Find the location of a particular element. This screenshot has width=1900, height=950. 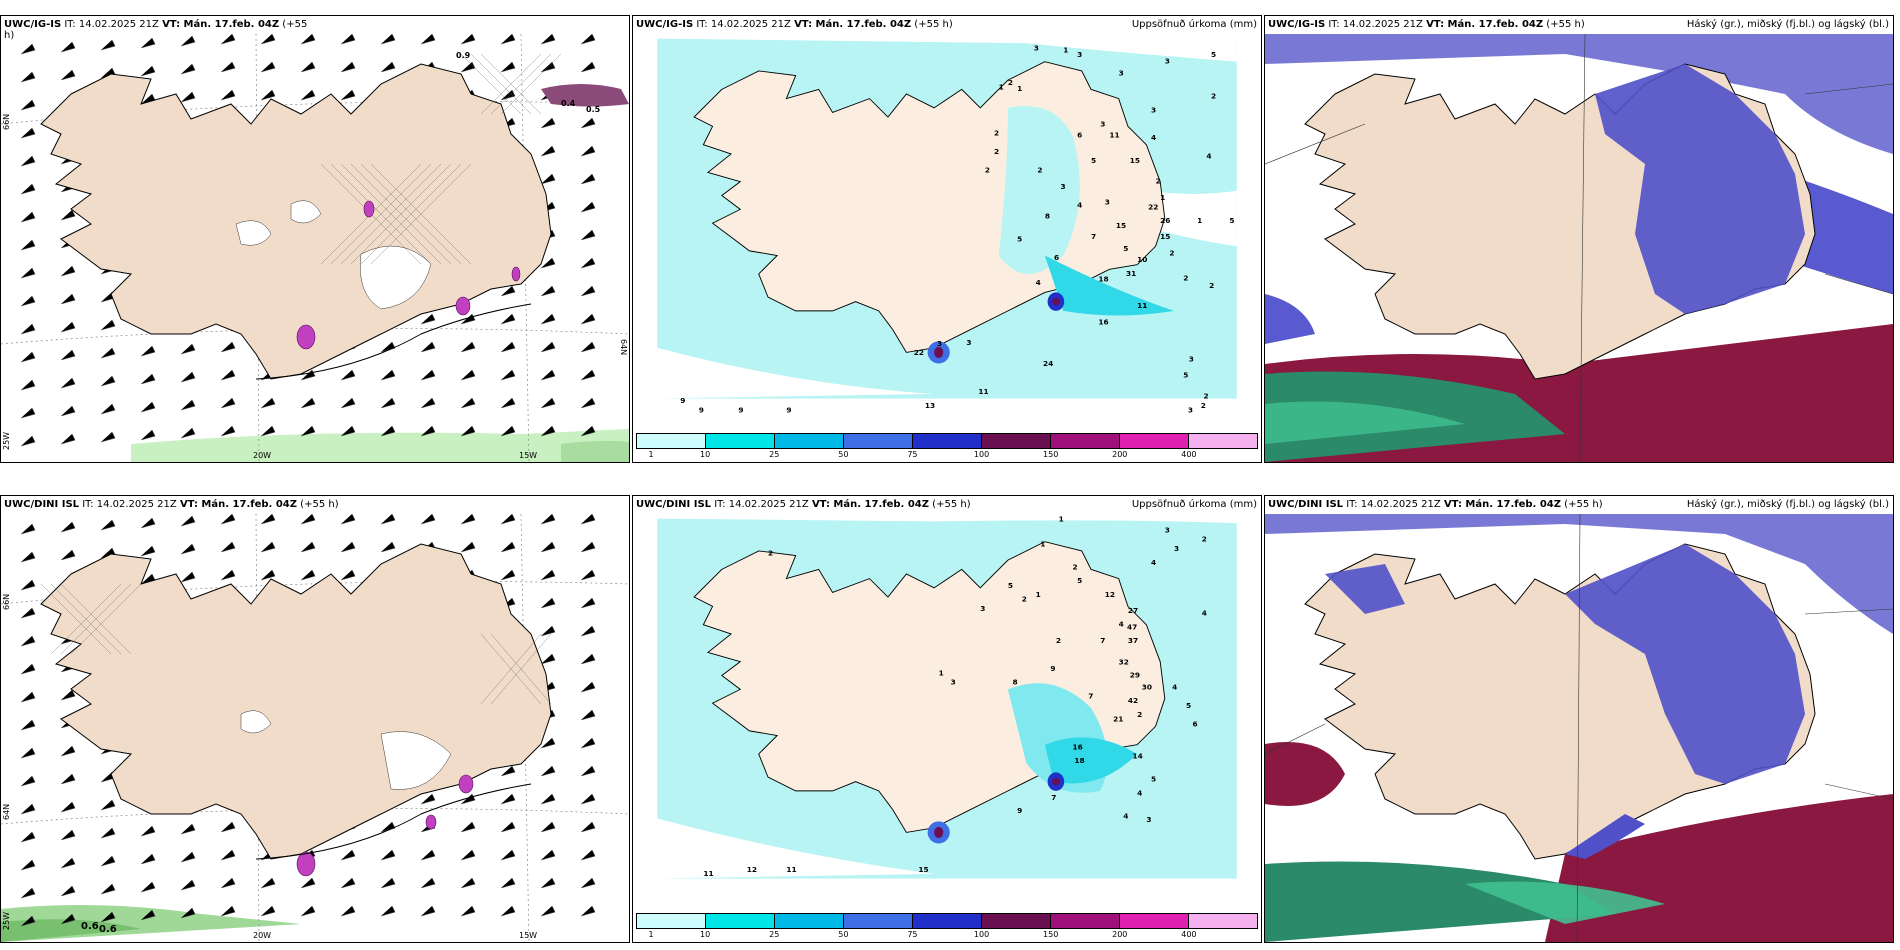

svg-text: 15W is located at coordinates (528, 935).